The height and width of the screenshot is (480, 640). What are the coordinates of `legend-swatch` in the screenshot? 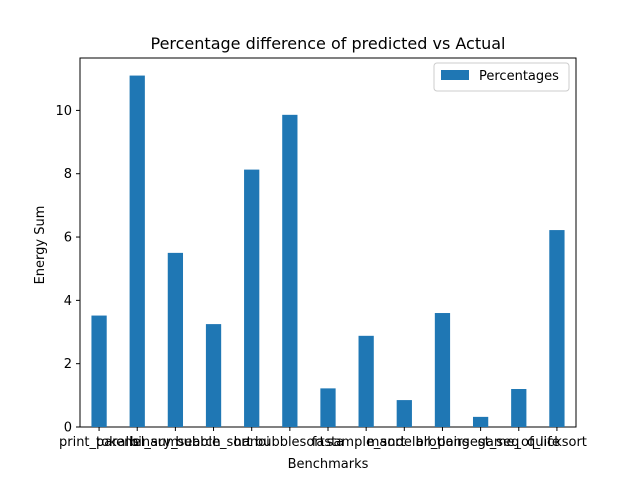 It's located at (455, 75).